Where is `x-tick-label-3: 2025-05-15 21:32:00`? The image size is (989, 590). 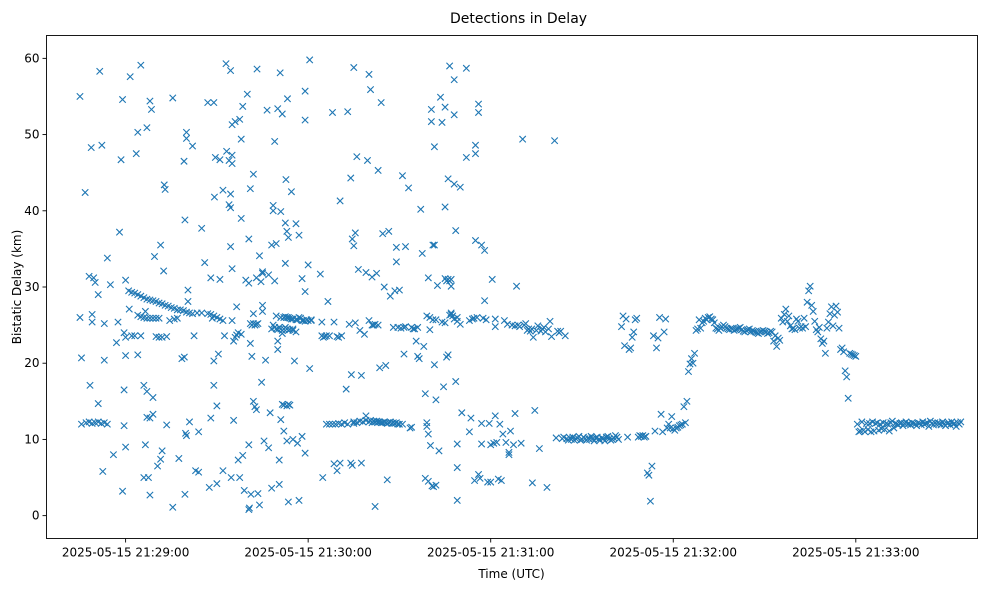 x-tick-label-3: 2025-05-15 21:32:00 is located at coordinates (673, 553).